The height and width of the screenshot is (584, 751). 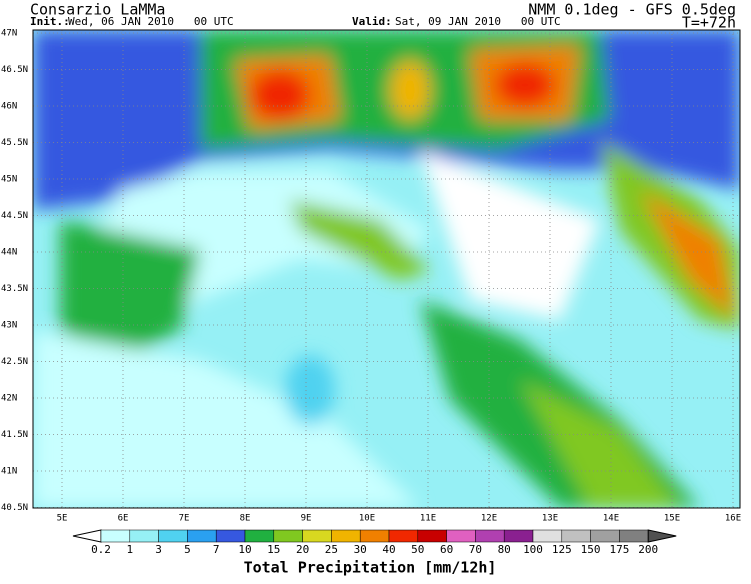 I want to click on lat-label: 43N, so click(x=9, y=326).